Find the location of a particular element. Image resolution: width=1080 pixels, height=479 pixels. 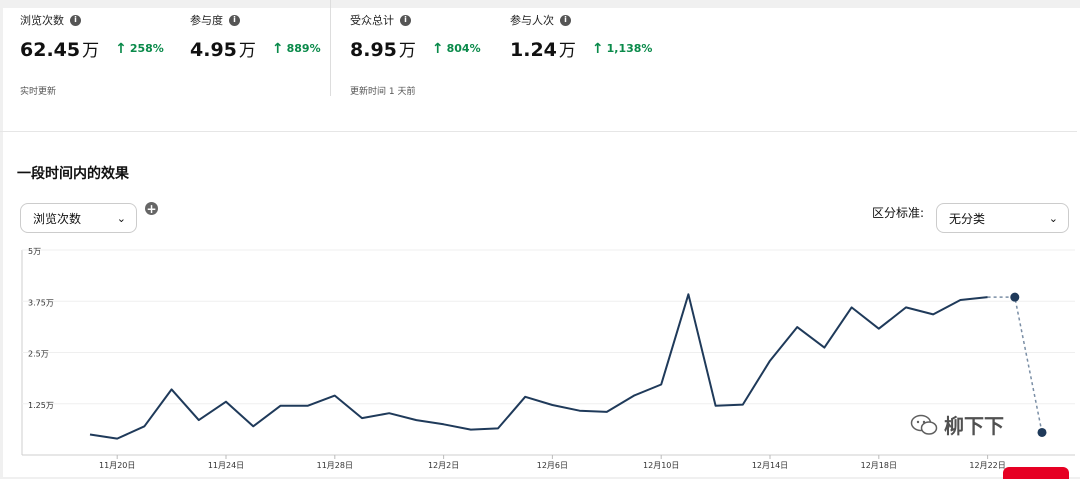

y-tick-label: 2.5万 is located at coordinates (38, 354).